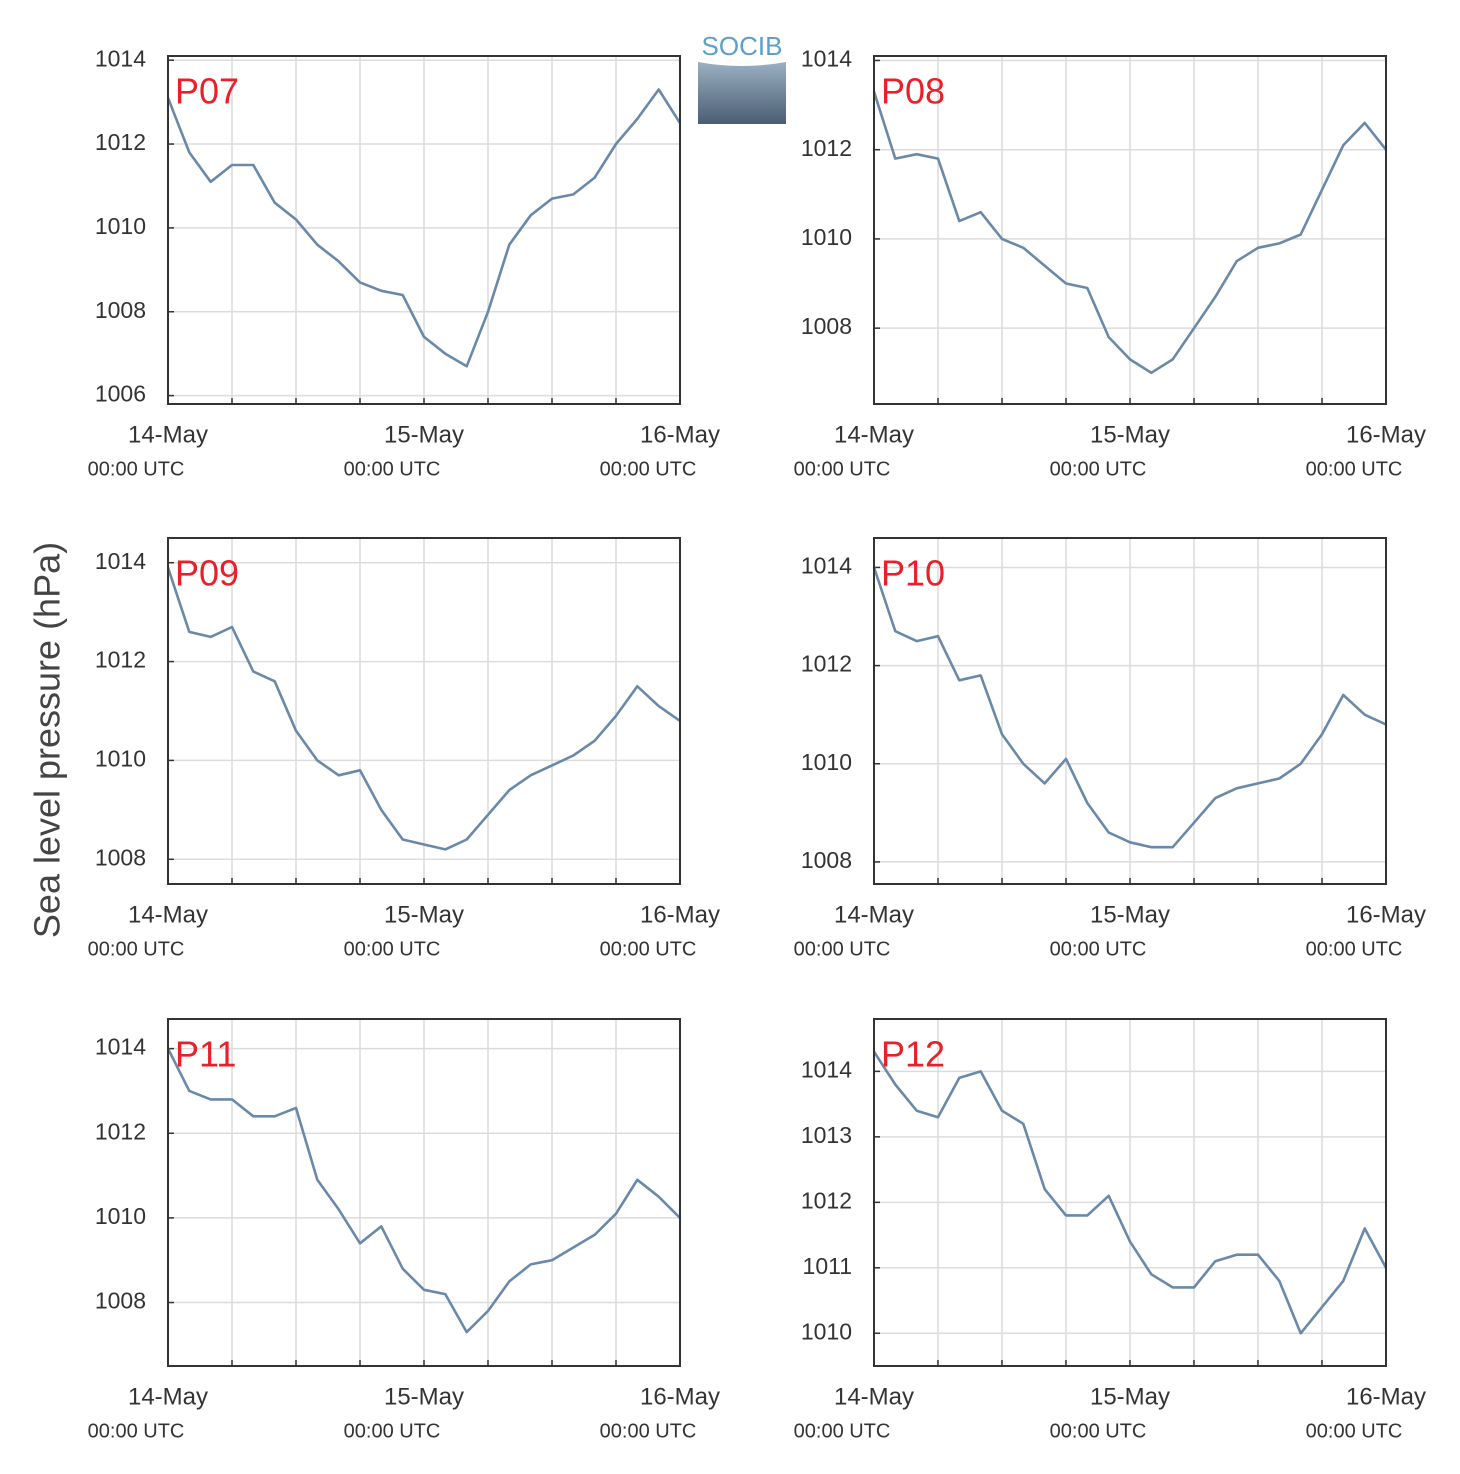 The width and height of the screenshot is (1460, 1474). What do you see at coordinates (47, 740) in the screenshot?
I see `y-axis-label: Sea level pressure (hPa)` at bounding box center [47, 740].